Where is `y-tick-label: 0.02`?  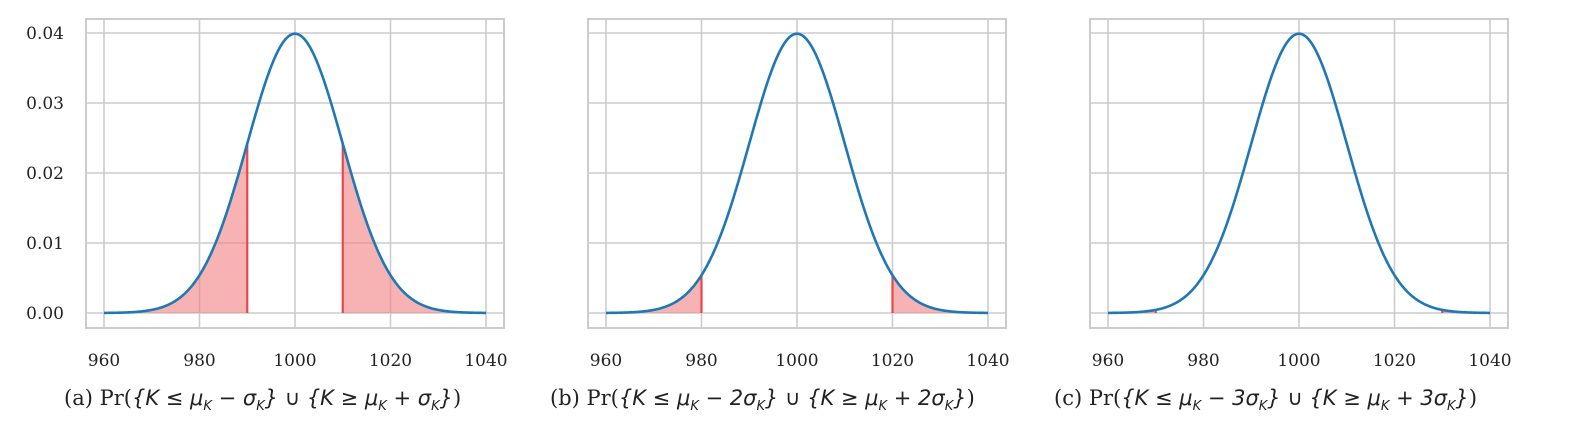
y-tick-label: 0.02 is located at coordinates (45, 174).